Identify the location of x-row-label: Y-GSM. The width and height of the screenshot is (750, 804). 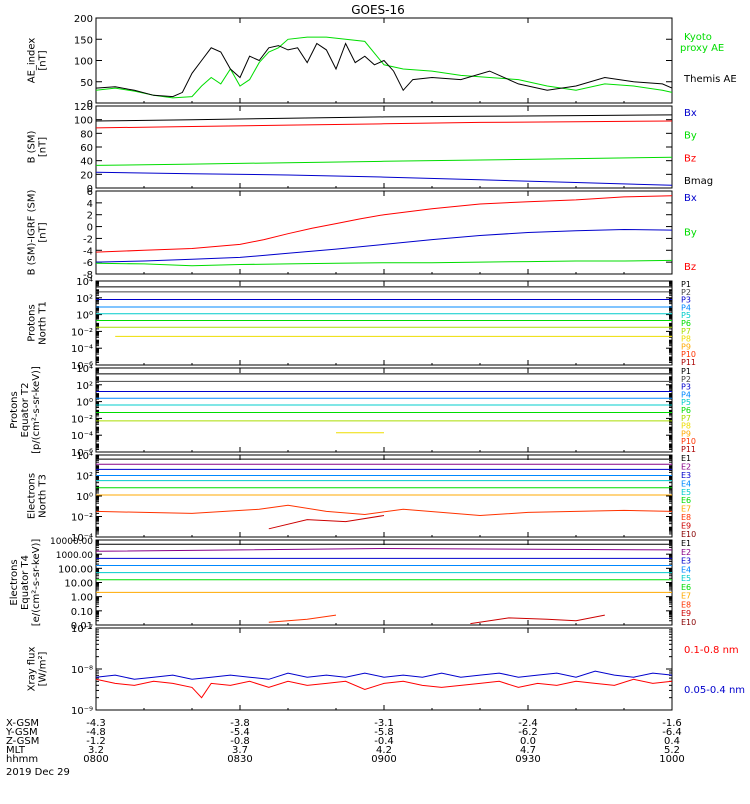
(21, 732).